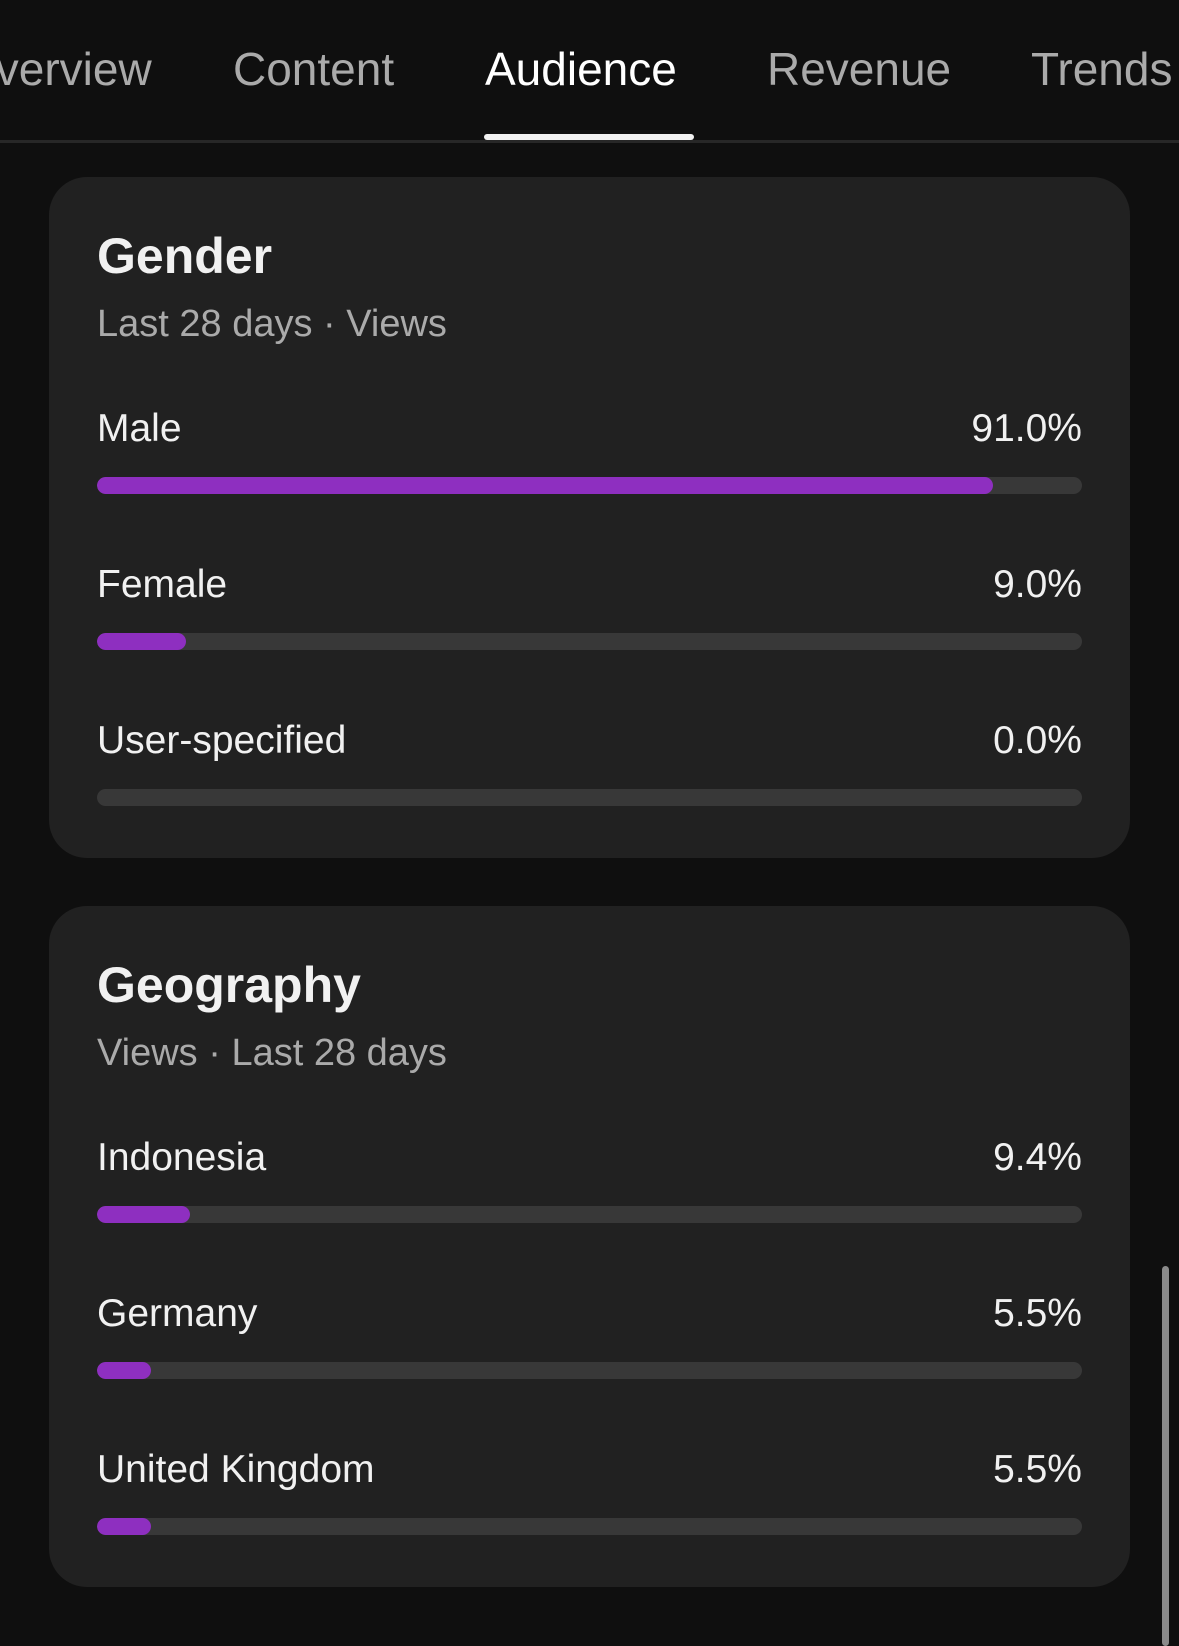 This screenshot has width=1179, height=1646. I want to click on card-subtitle: Last 28 days · Views, so click(272, 324).